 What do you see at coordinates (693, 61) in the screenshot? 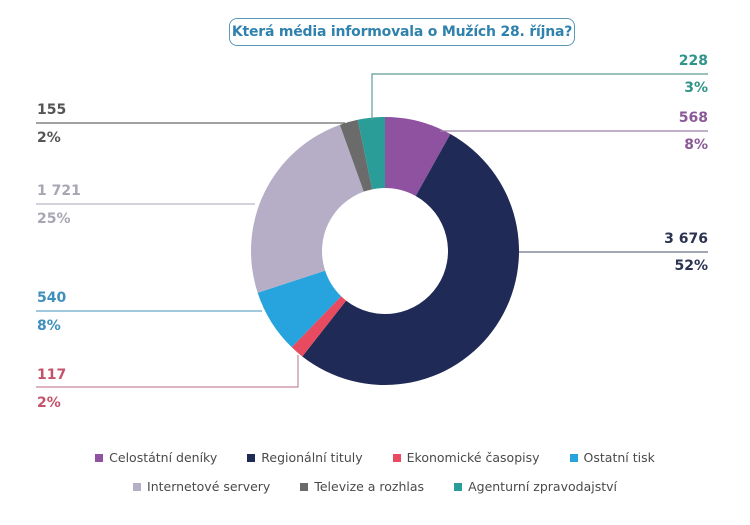
I see `label-agentura-value: 228` at bounding box center [693, 61].